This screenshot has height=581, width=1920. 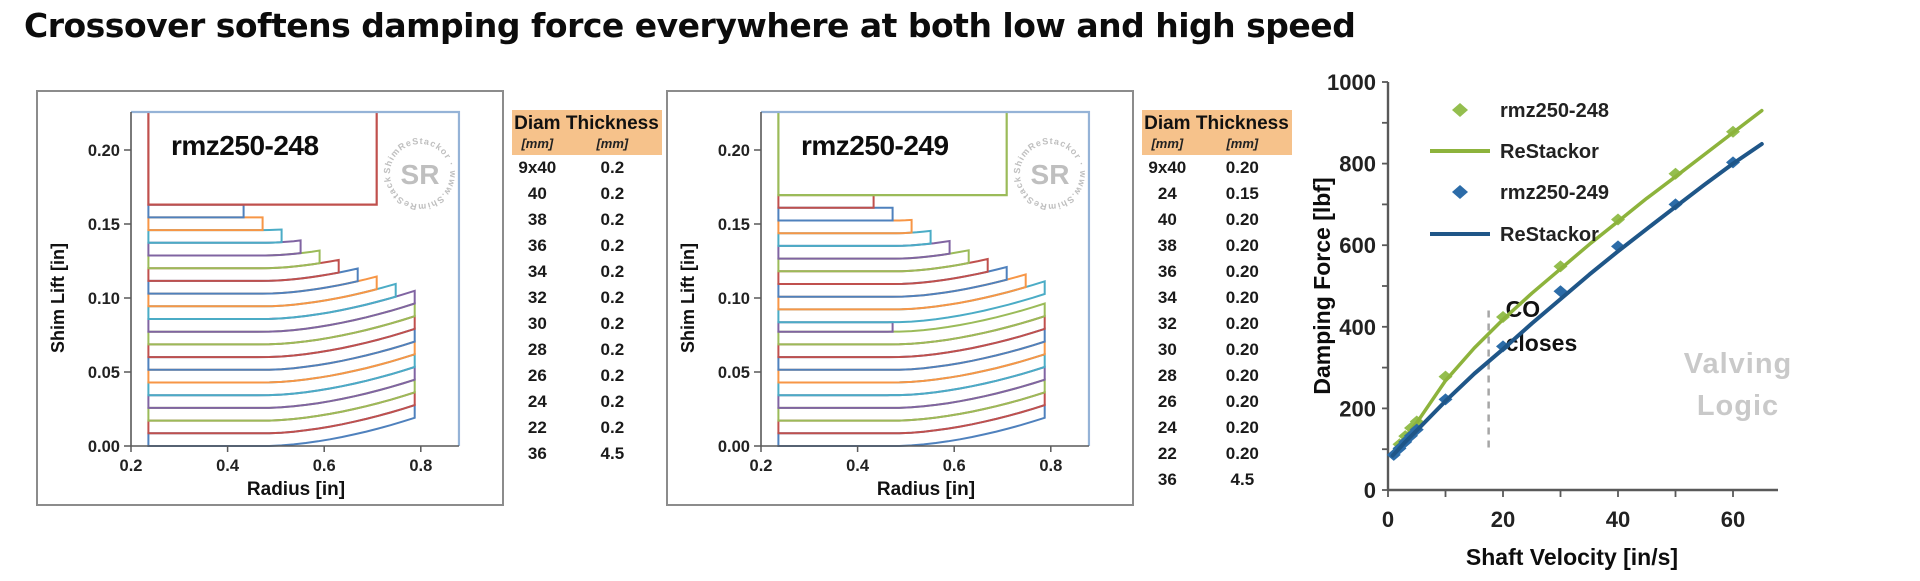 What do you see at coordinates (1167, 349) in the screenshot?
I see `diam-cell: 30` at bounding box center [1167, 349].